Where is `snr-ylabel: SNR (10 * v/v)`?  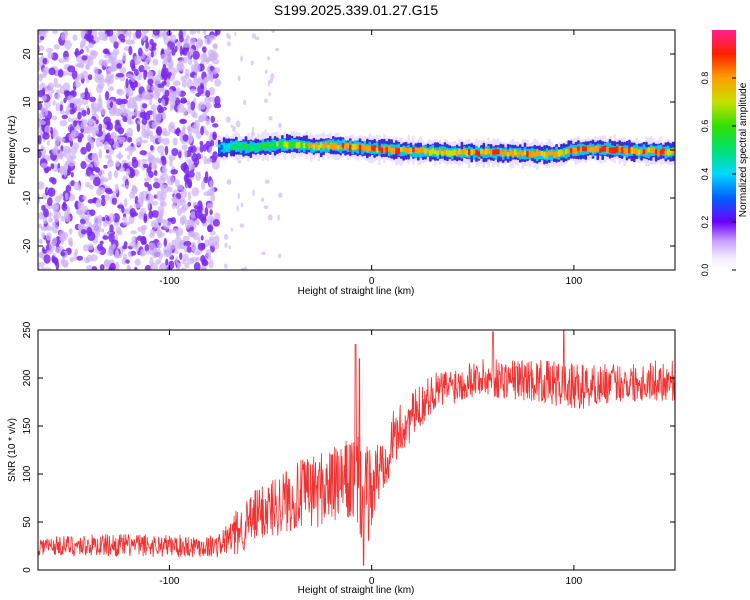 snr-ylabel: SNR (10 * v/v) is located at coordinates (12, 450).